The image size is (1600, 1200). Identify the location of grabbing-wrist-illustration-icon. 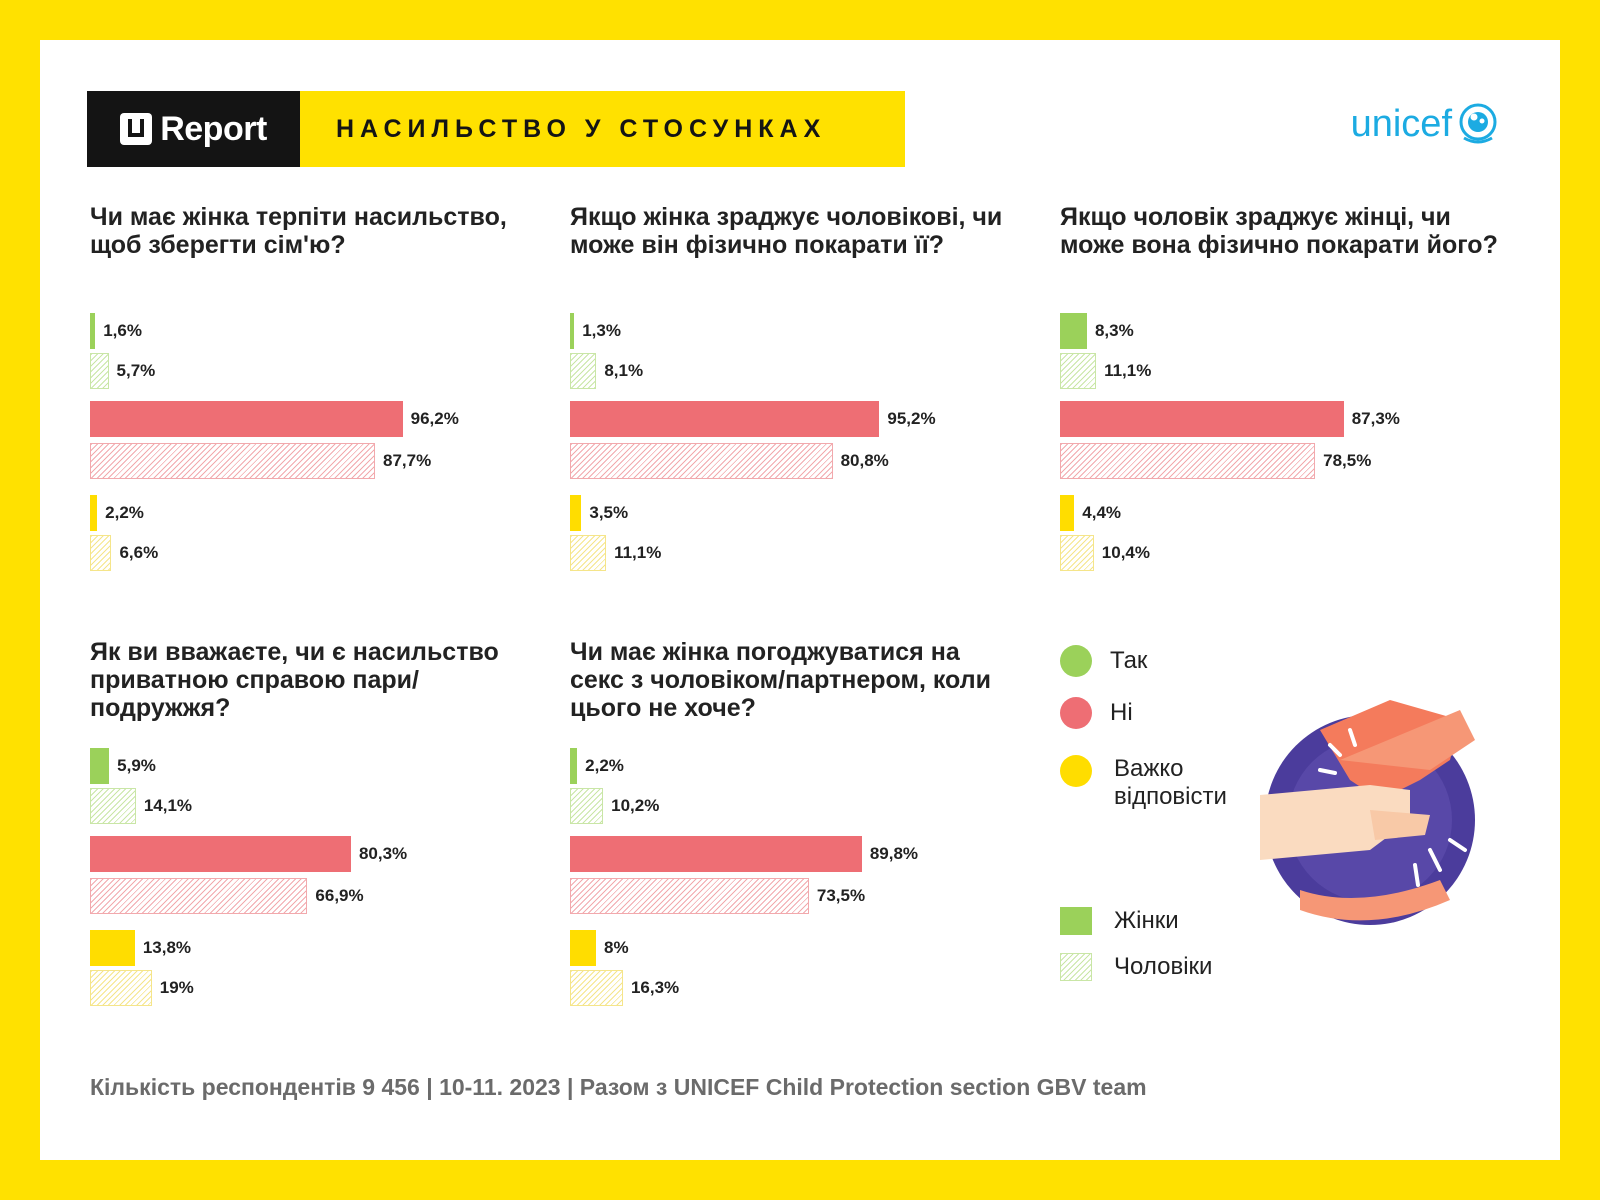
(1367, 812).